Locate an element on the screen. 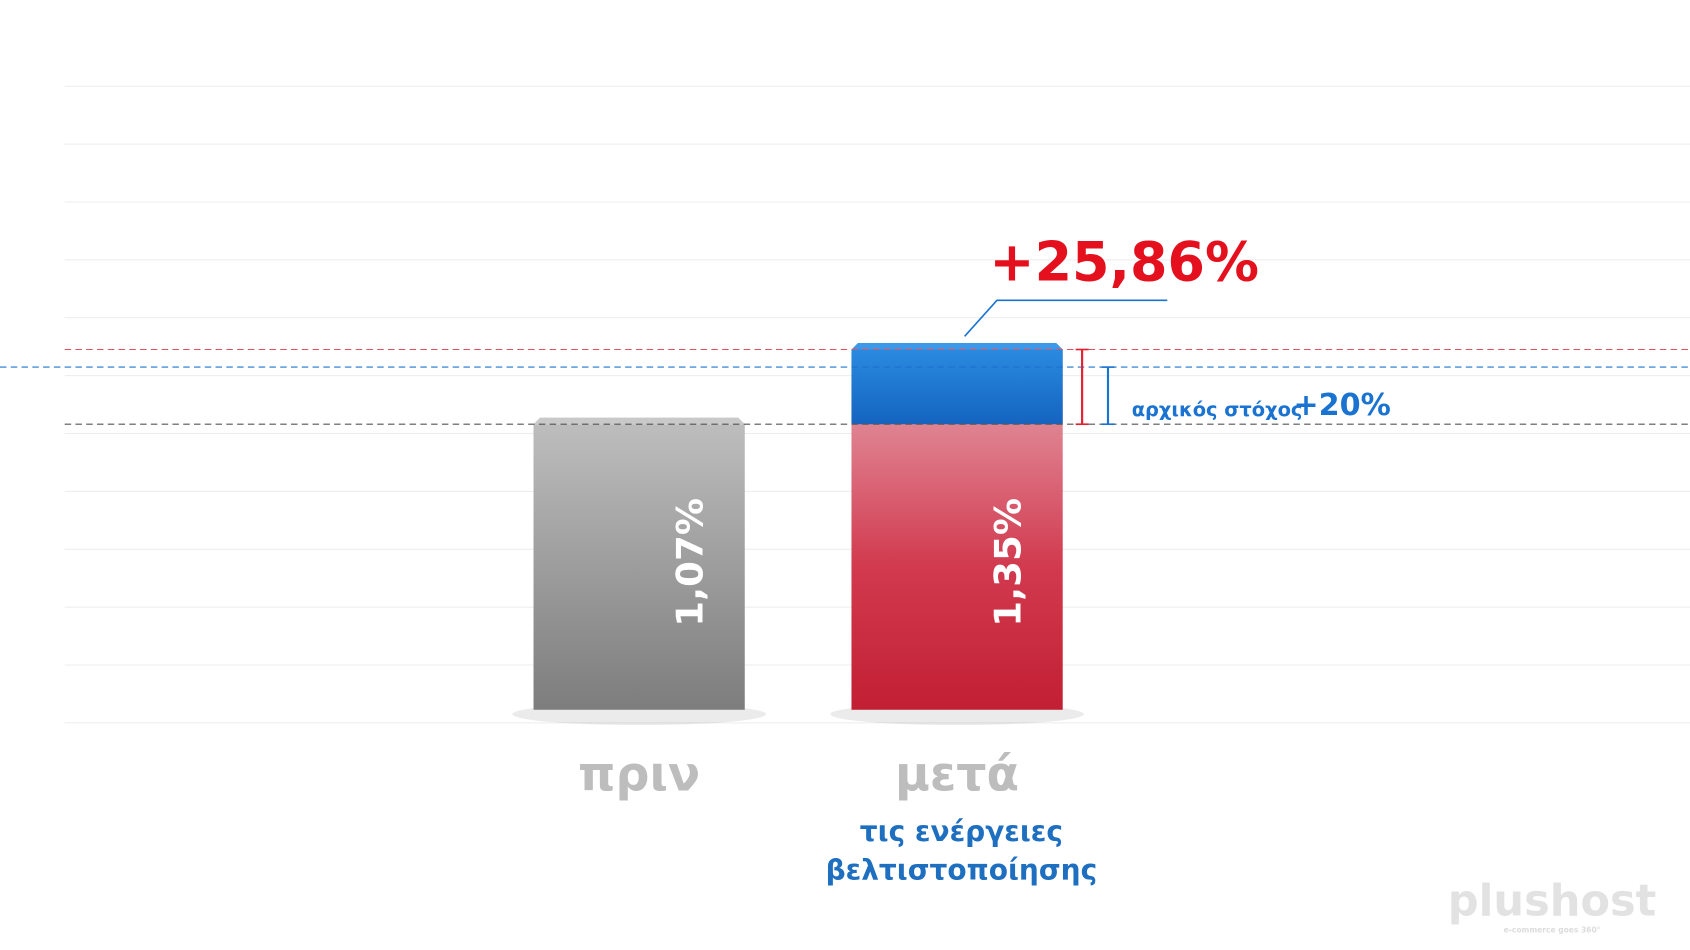  growth-leader is located at coordinates (1066, 318).